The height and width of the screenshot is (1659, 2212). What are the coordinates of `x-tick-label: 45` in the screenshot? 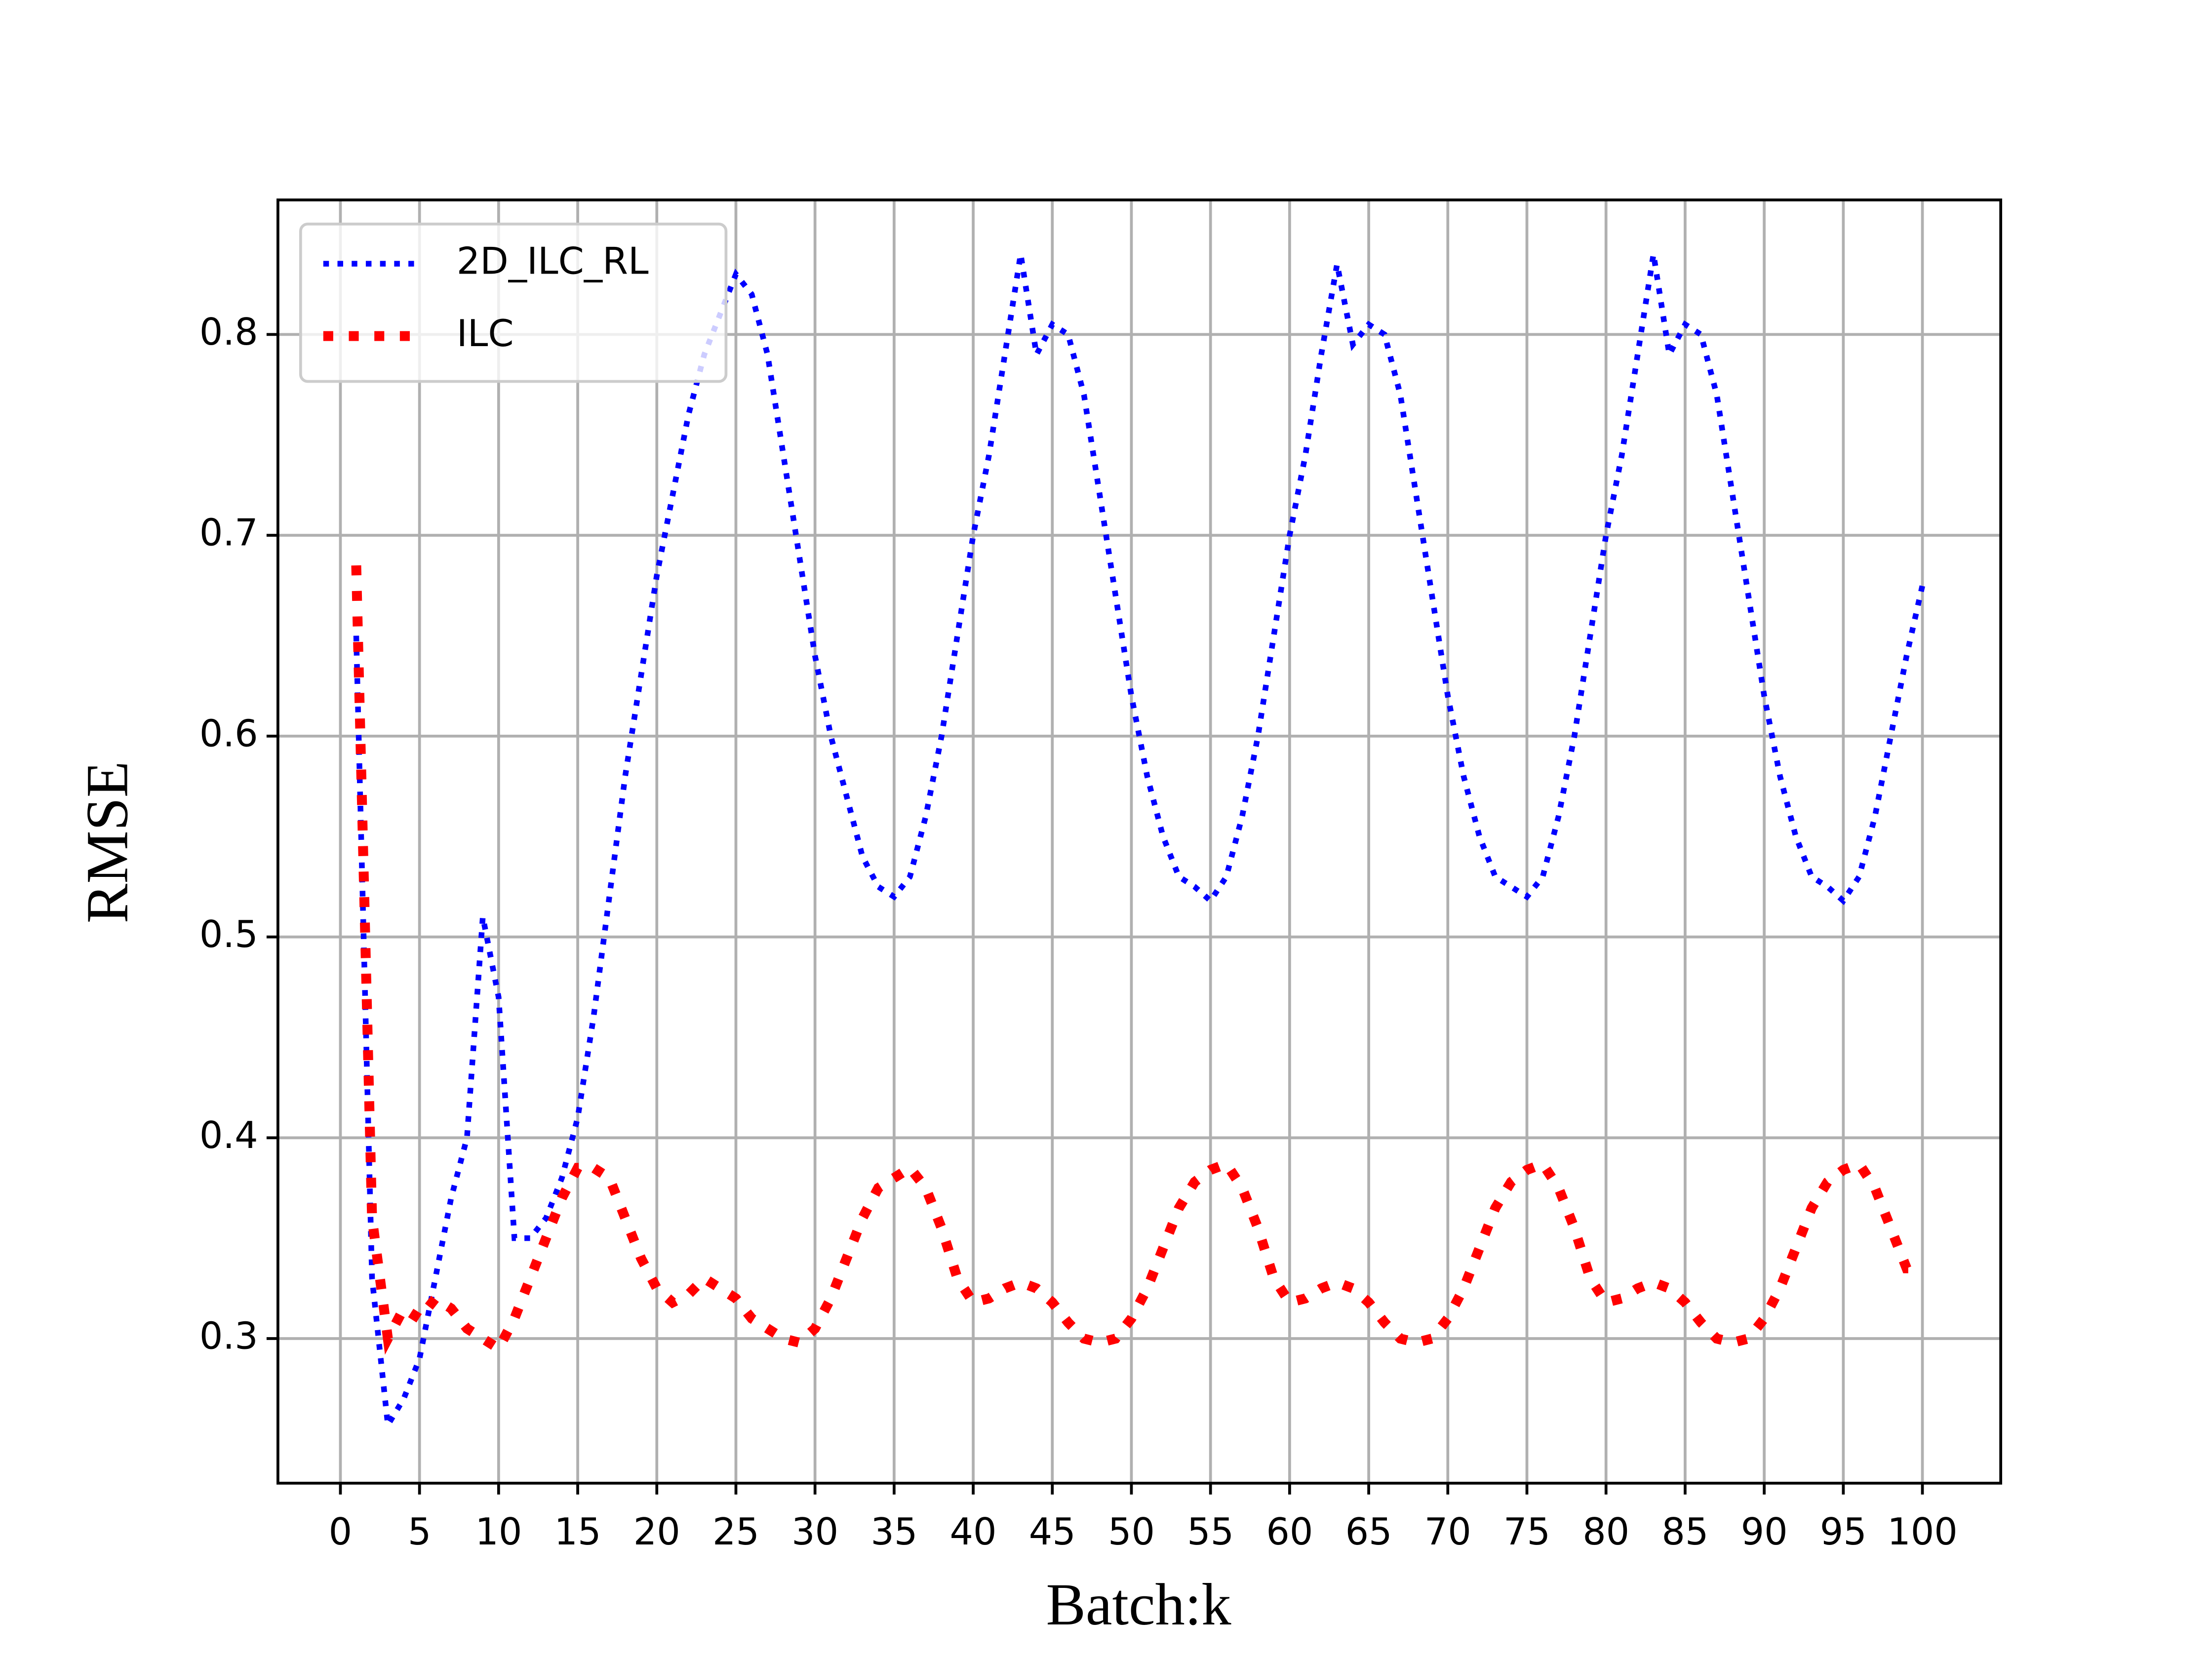 It's located at (1053, 1532).